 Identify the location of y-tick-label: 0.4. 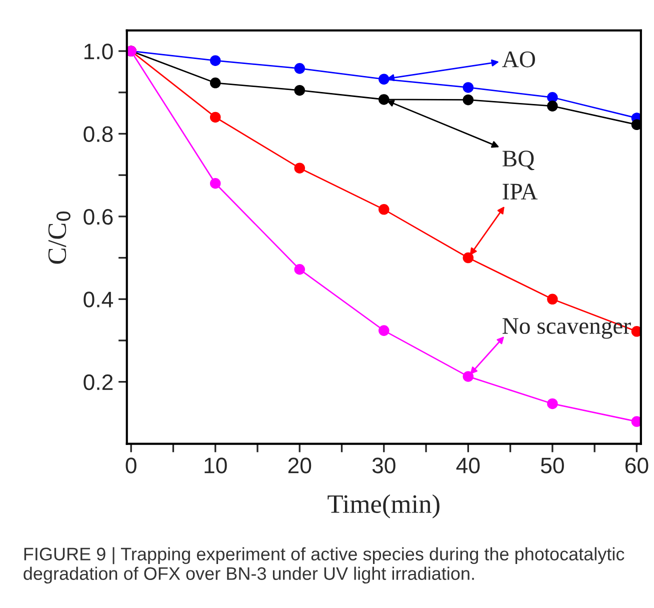
(99, 300).